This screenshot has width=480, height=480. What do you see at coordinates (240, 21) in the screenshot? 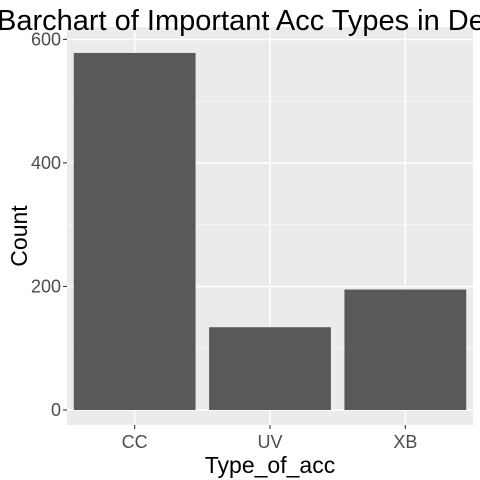
I see `chart-title: Barchart of Important Acc Types in De` at bounding box center [240, 21].